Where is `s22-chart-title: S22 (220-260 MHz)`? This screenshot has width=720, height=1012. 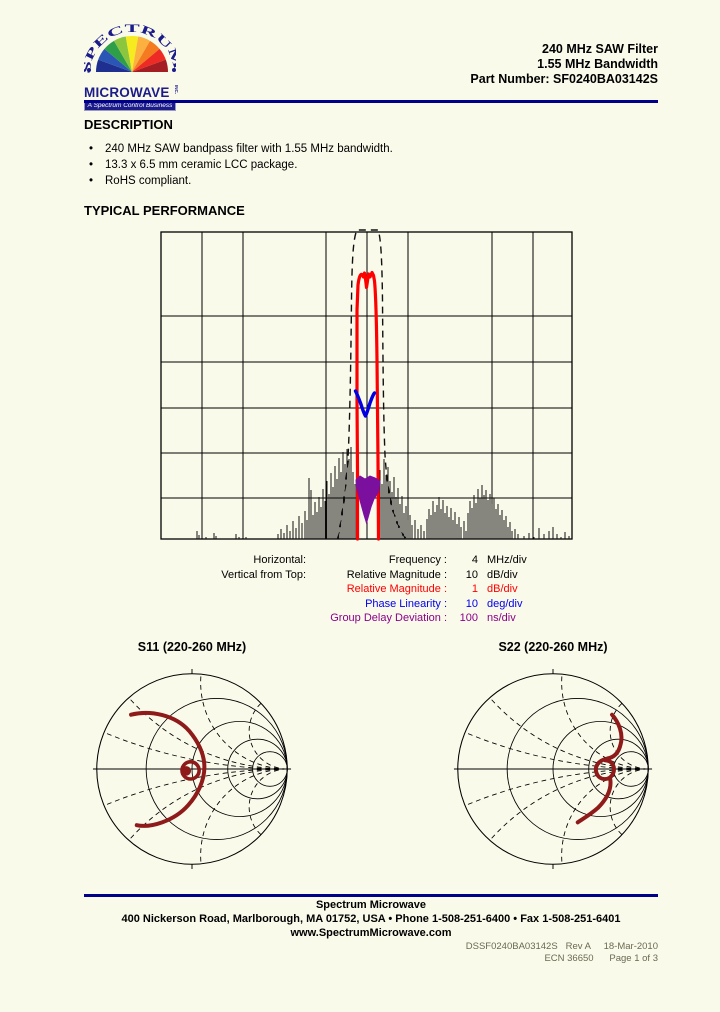
s22-chart-title: S22 (220-260 MHz) is located at coordinates (553, 647).